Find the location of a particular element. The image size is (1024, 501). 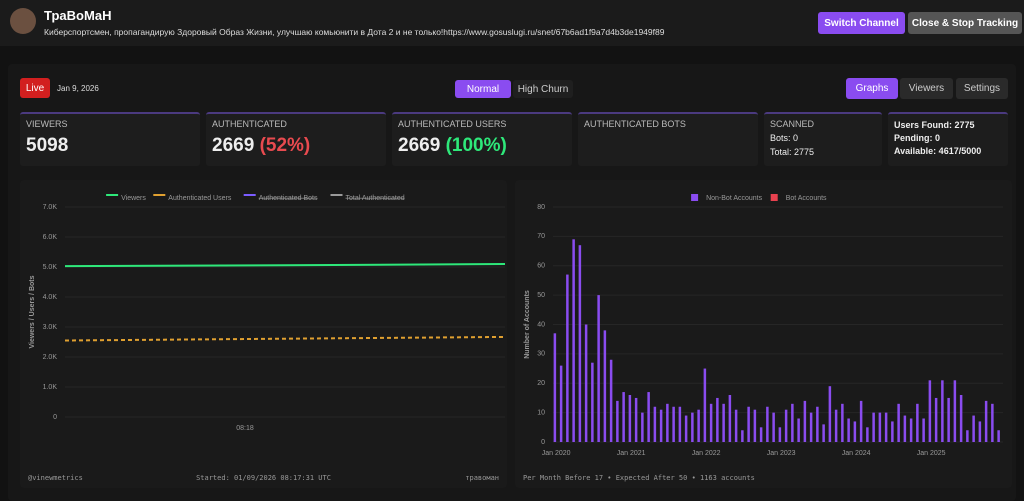

footer-text: Started: 01/09/2026 08:17:31 UTC is located at coordinates (263, 478).